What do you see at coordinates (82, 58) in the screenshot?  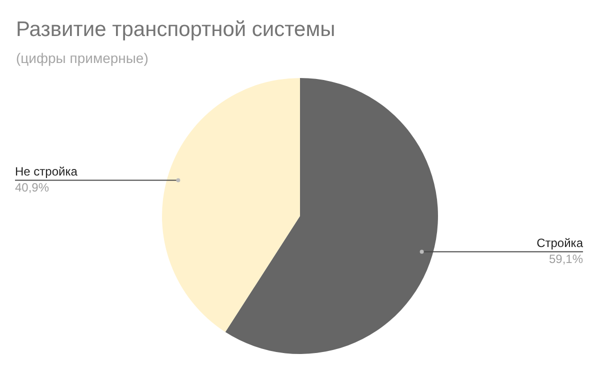 I see `chart-subtitle: (цифры примерные)` at bounding box center [82, 58].